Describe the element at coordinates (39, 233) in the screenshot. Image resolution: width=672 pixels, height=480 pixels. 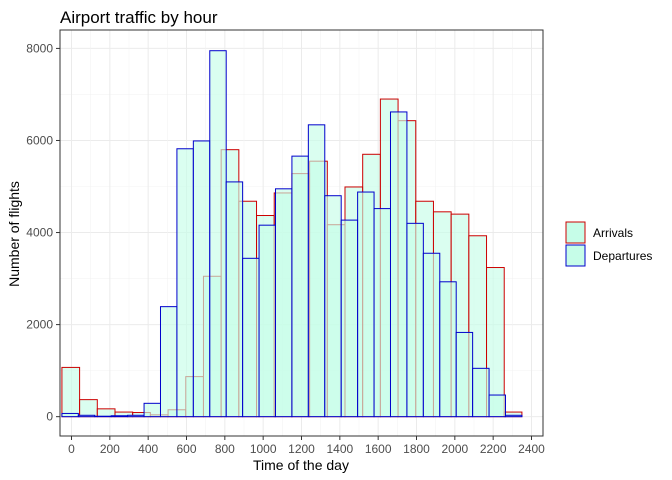
I see `y-tick-label: 4000` at that location.